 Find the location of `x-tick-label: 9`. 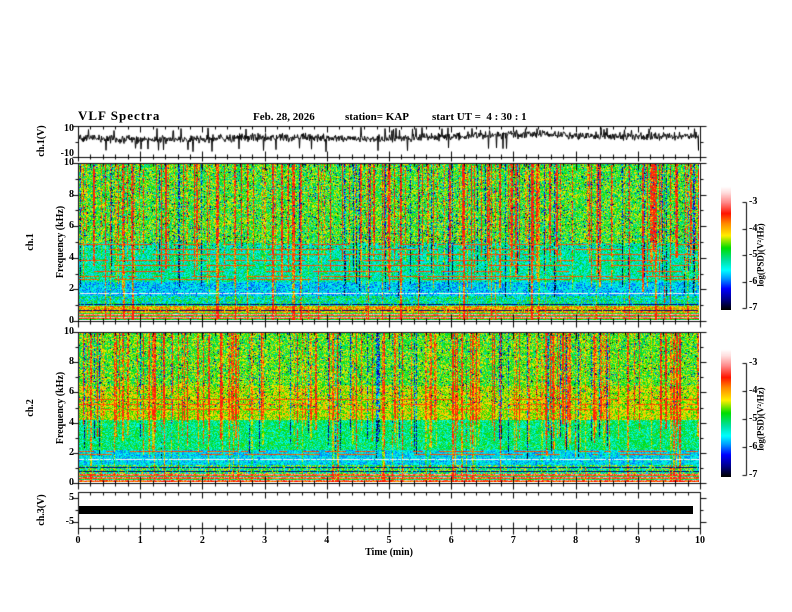

x-tick-label: 9 is located at coordinates (638, 540).